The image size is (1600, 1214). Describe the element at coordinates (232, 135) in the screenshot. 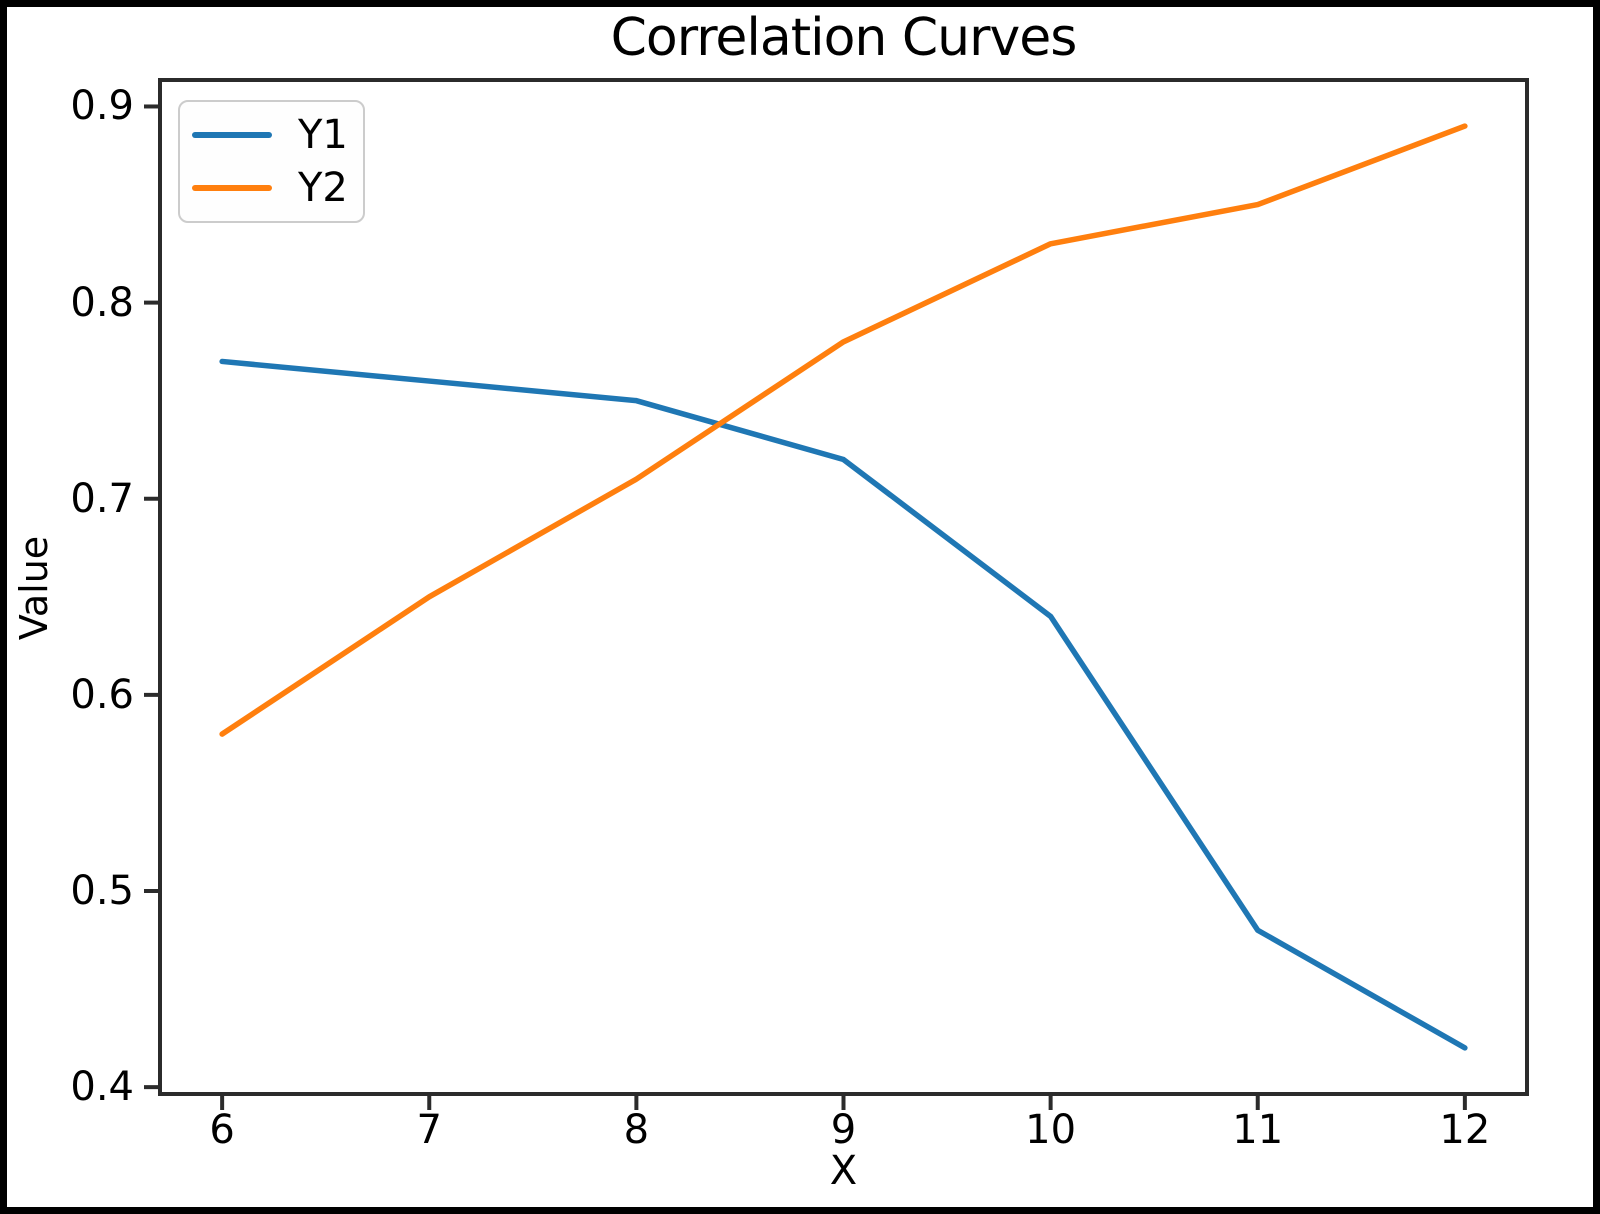

I see `legend-swatch-y1` at that location.